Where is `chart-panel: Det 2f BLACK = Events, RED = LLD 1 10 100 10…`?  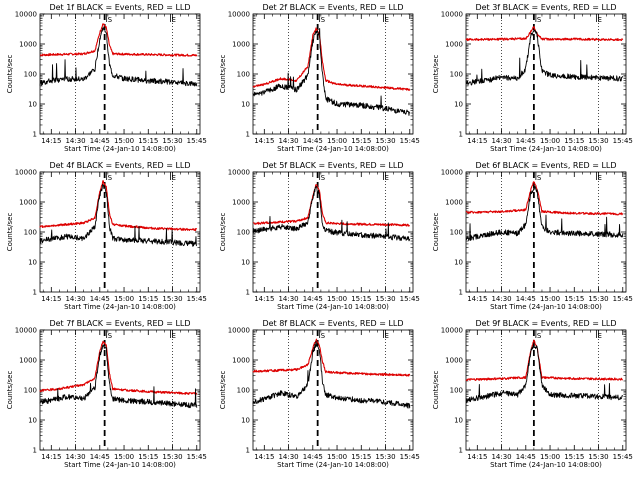
chart-panel: Det 2f BLACK = Events, RED = LLD 1 10 100 10… is located at coordinates (319, 78).